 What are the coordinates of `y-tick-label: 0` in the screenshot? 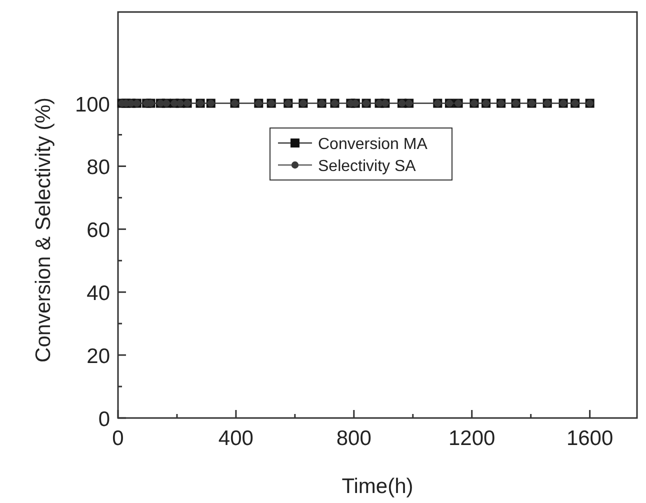 It's located at (104, 419).